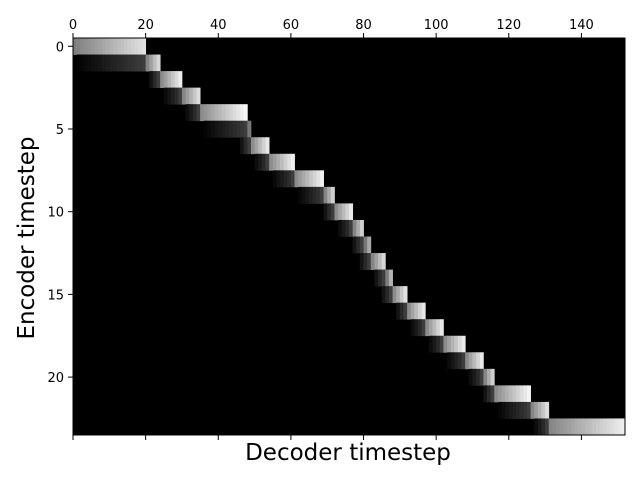 The width and height of the screenshot is (640, 480). I want to click on y-tick-label: 0, so click(60, 47).